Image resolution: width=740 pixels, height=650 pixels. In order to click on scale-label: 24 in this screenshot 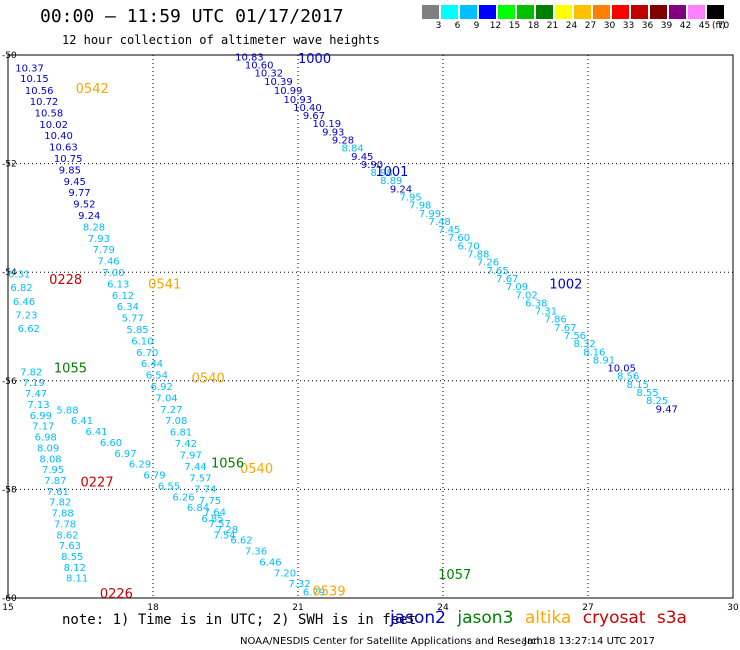, I will do `click(571, 26)`.